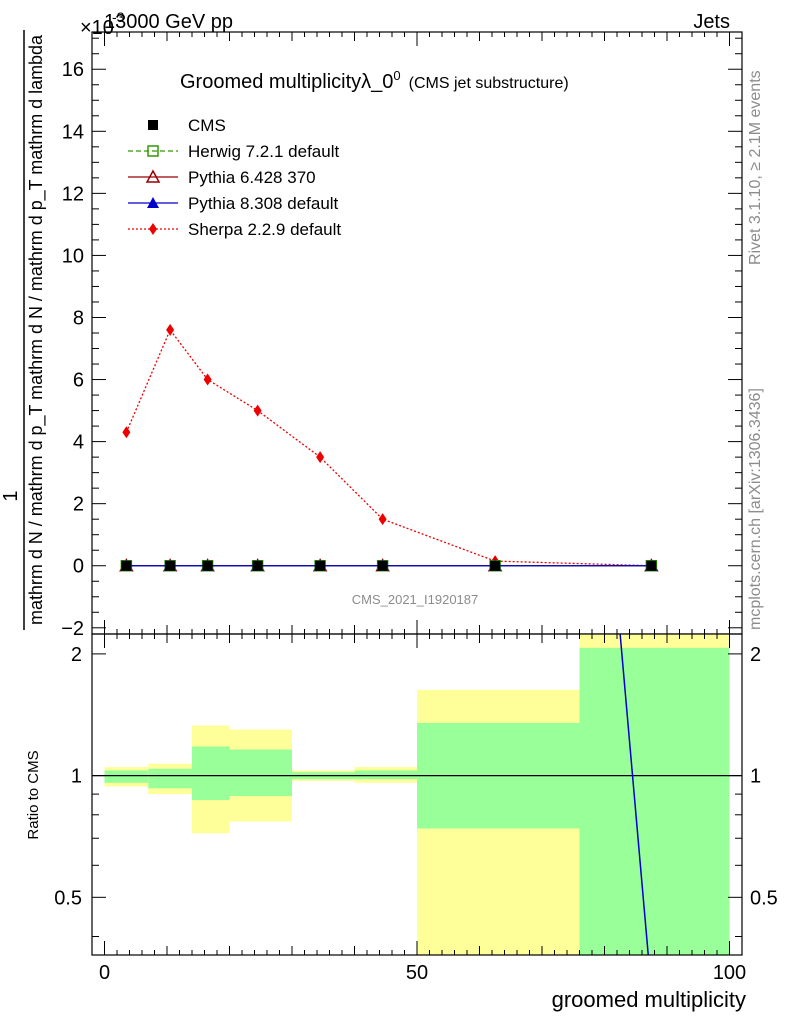 This screenshot has height=1024, width=786. I want to click on legend-sherpa-2-2-9-default-label: Sherpa 2.2.9 default, so click(264, 229).